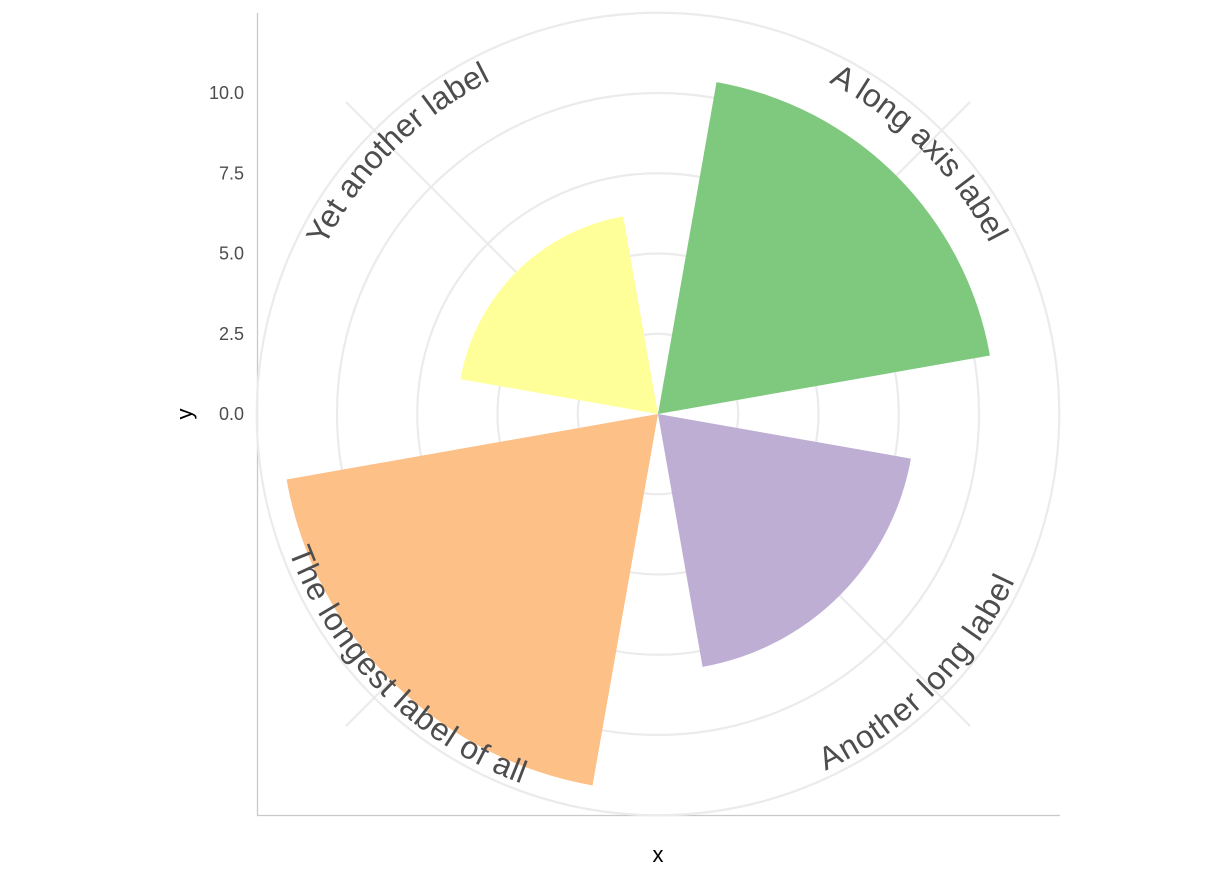 This screenshot has height=880, width=1232. Describe the element at coordinates (231, 414) in the screenshot. I see `y-tick-label: 0.0` at that location.